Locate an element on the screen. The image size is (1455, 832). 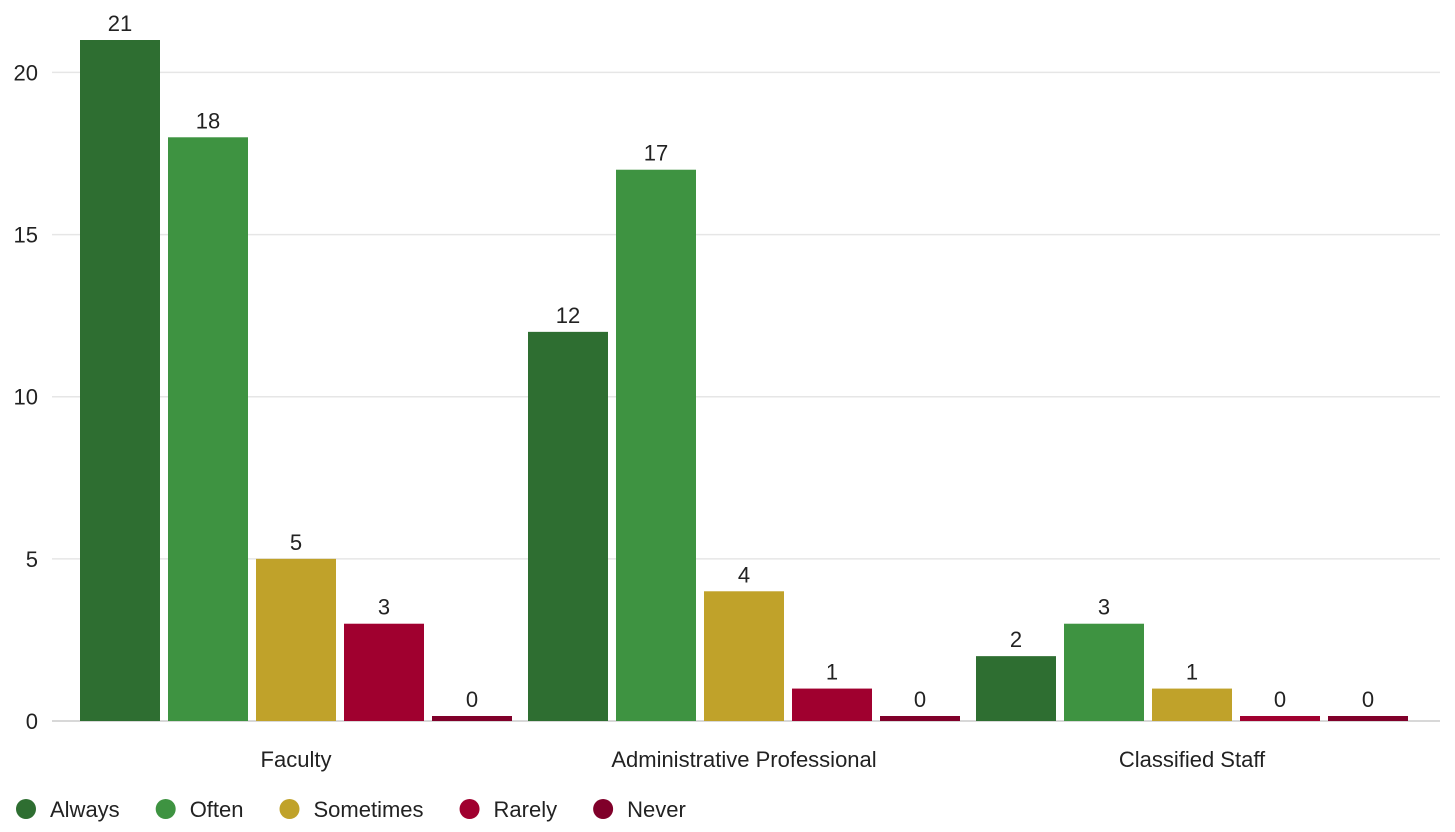
data-label: 5 is located at coordinates (296, 542).